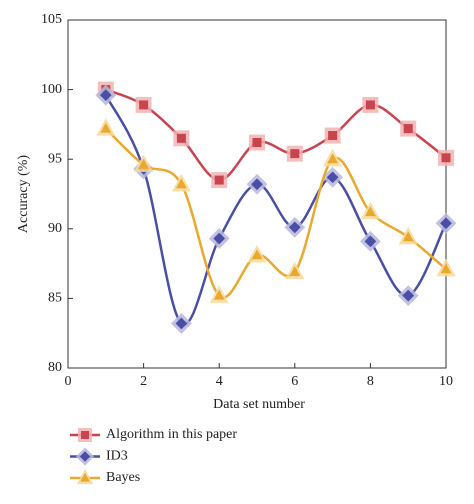  Describe the element at coordinates (259, 404) in the screenshot. I see `x-axis-label: Data set number` at that location.